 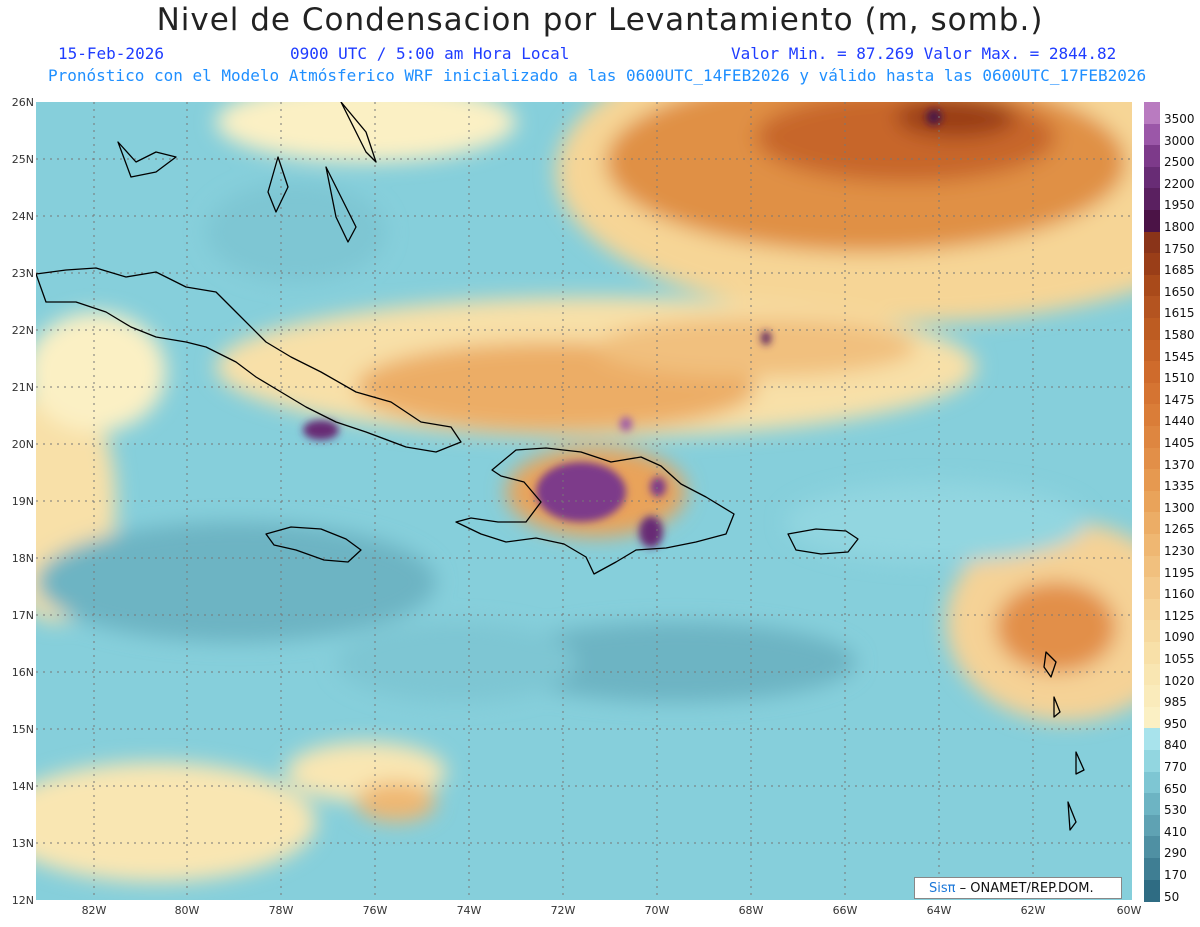 What do you see at coordinates (1171, 459) in the screenshot?
I see `legend-row: 1370` at bounding box center [1171, 459].